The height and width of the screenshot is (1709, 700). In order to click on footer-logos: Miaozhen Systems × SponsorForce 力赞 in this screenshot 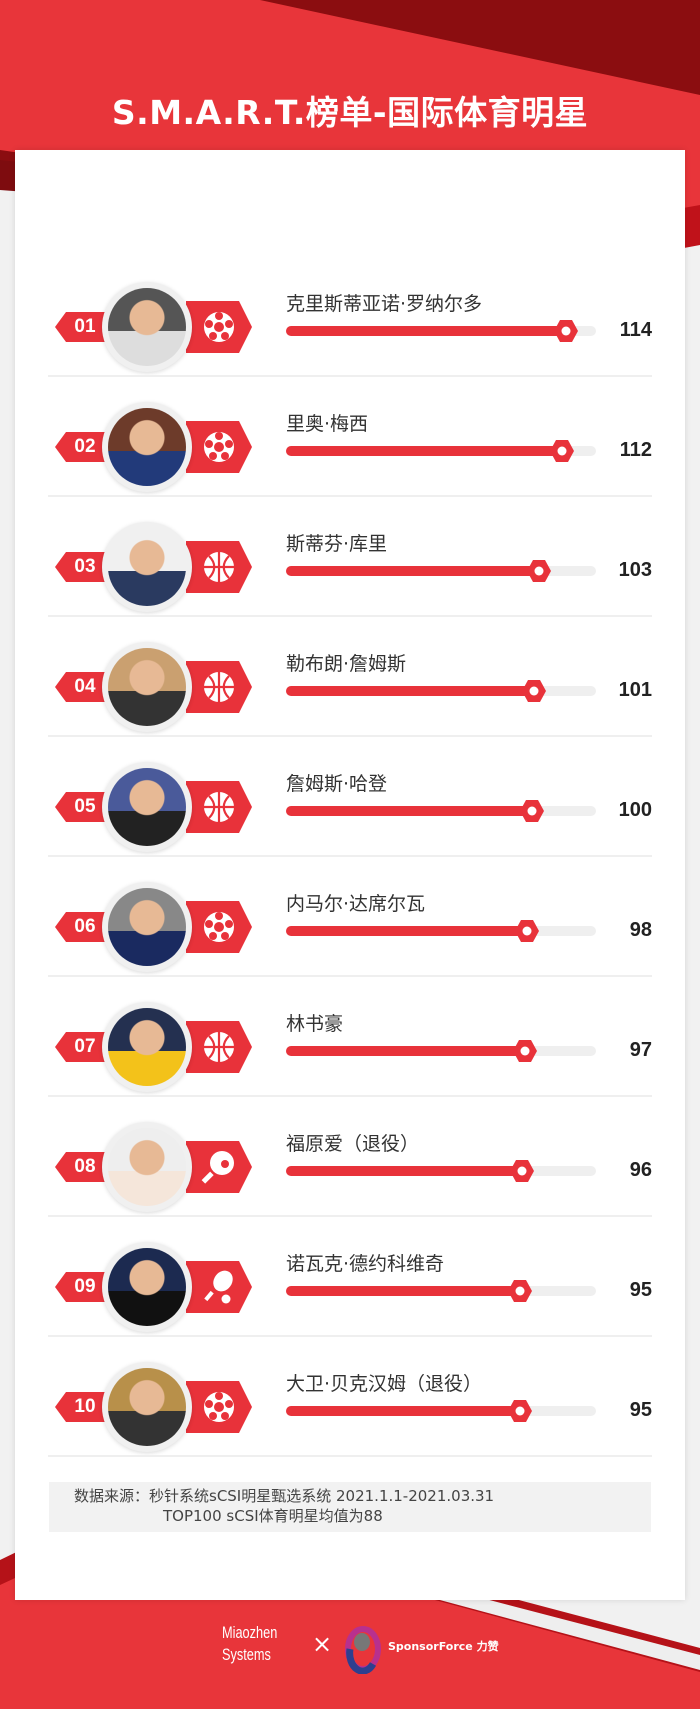, I will do `click(350, 1652)`.